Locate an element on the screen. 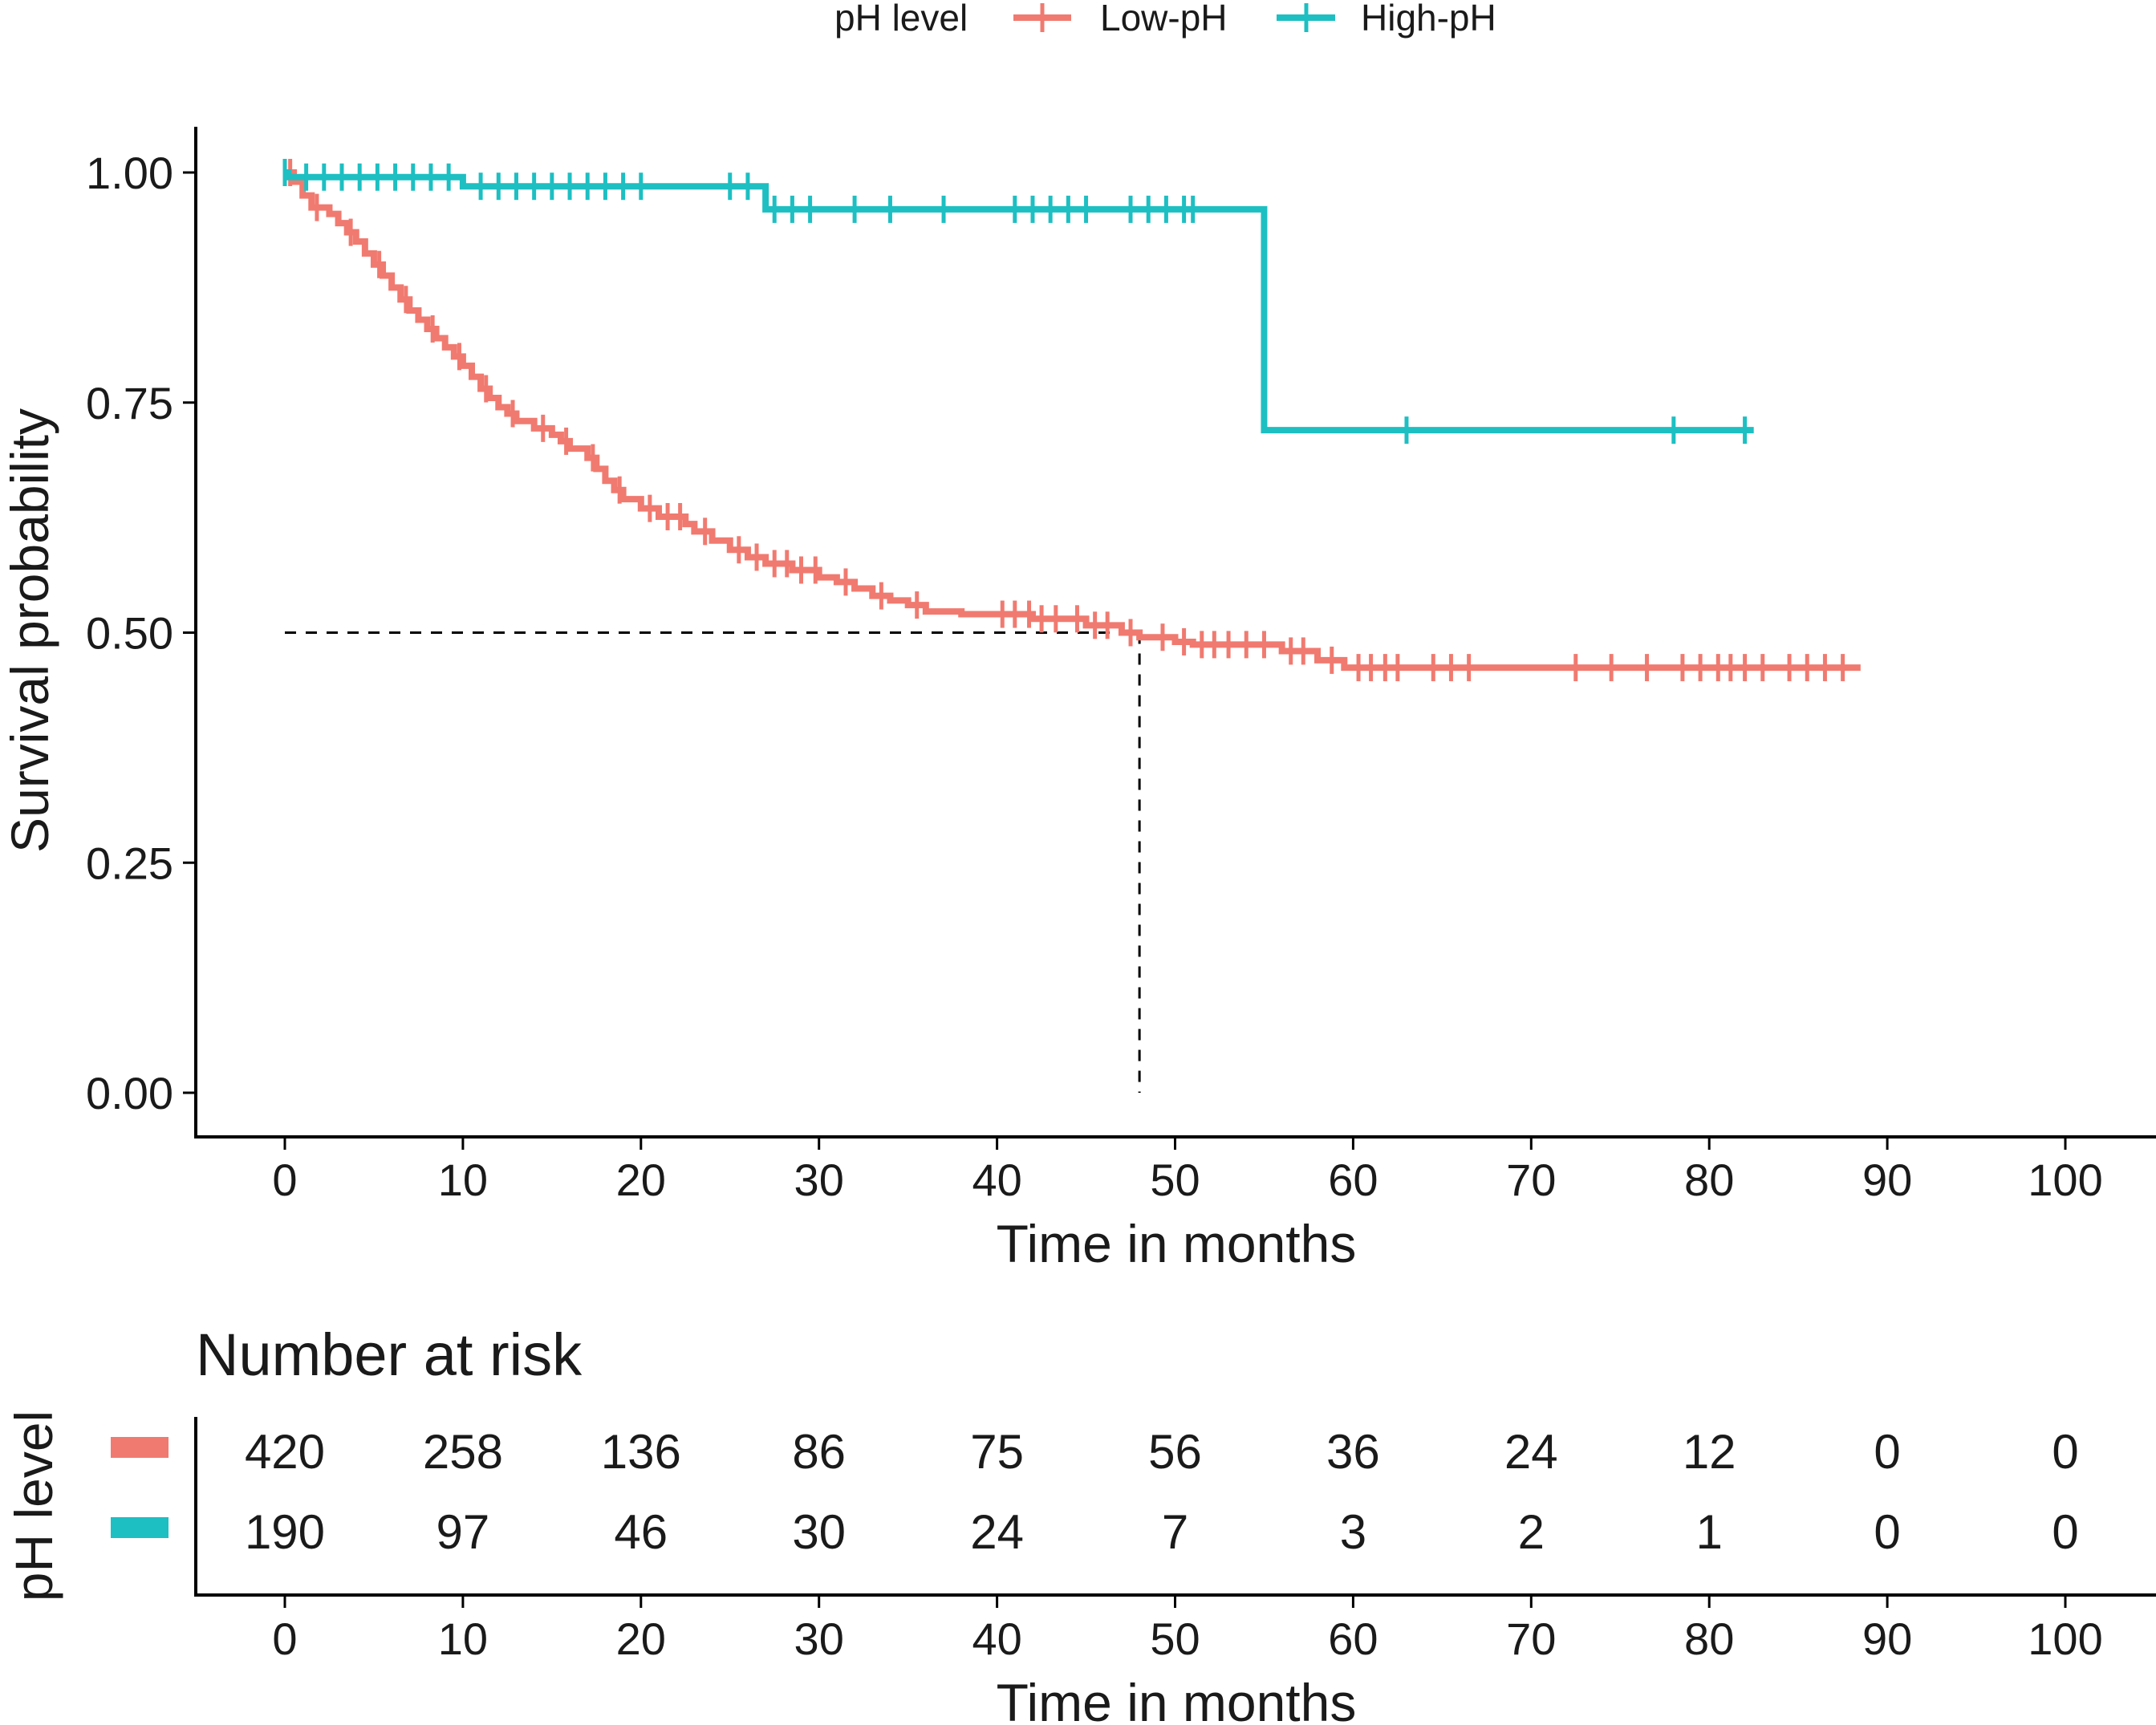 The height and width of the screenshot is (1725, 2156). risk-count-high-ph: 24 is located at coordinates (997, 1532).